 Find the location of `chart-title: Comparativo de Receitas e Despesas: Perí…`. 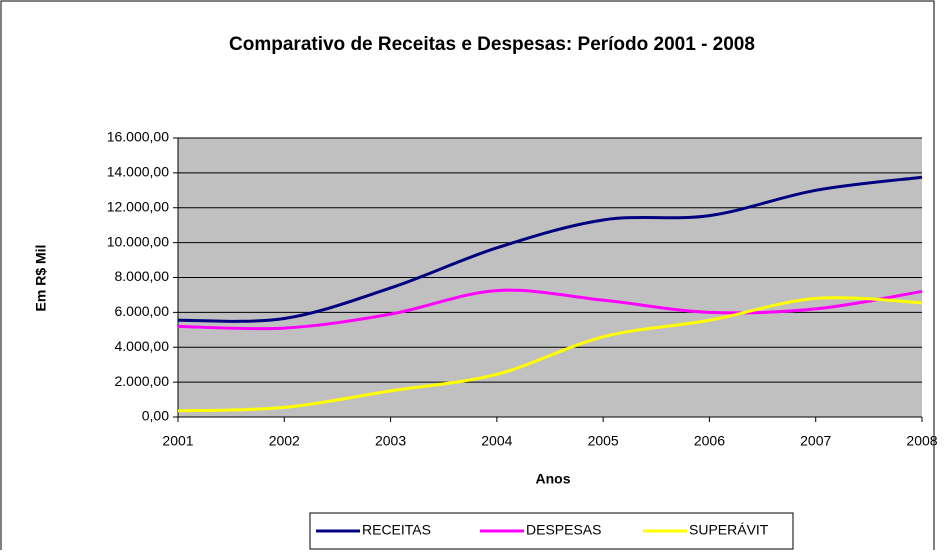

chart-title: Comparativo de Receitas e Despesas: Perí… is located at coordinates (492, 44).